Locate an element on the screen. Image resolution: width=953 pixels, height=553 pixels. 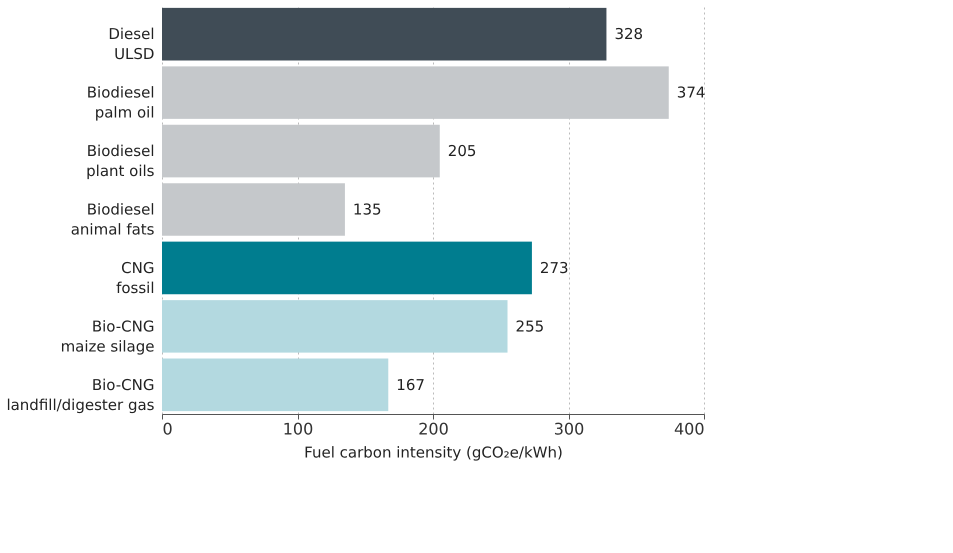
y-tick-label: CNG fossil is located at coordinates (135, 277).